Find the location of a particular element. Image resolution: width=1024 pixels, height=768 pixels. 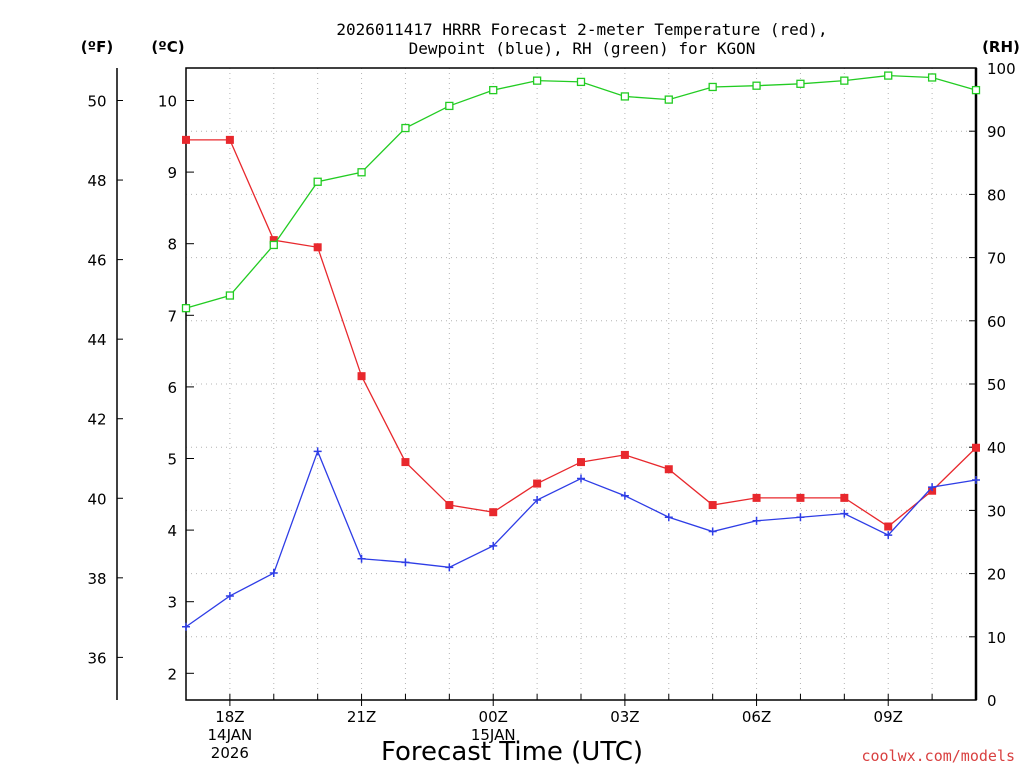

x-tick-label: 18Z is located at coordinates (229, 717).